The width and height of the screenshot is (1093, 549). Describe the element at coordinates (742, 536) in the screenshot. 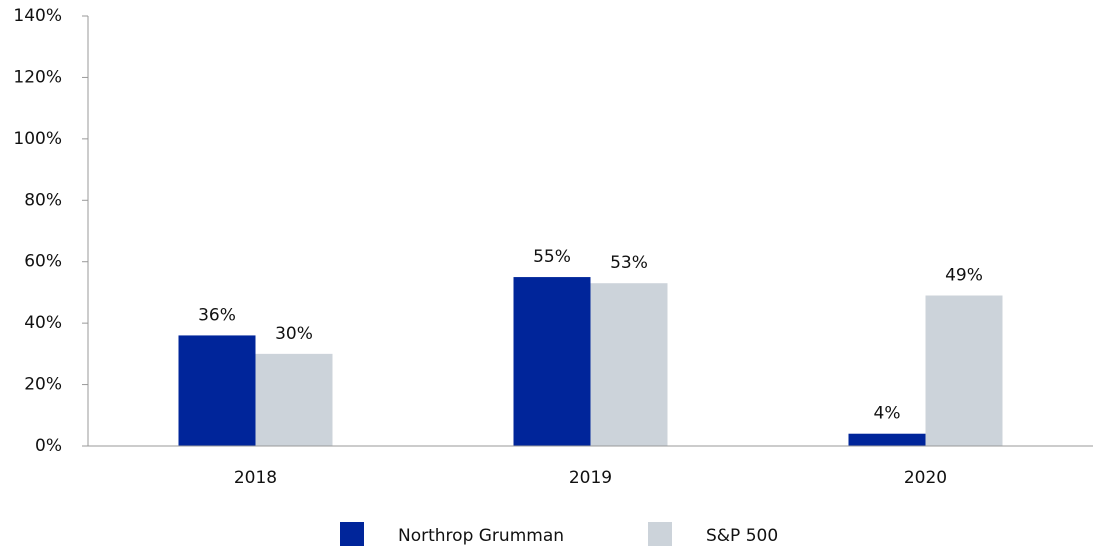

I see `legend-label: S&P 500` at that location.